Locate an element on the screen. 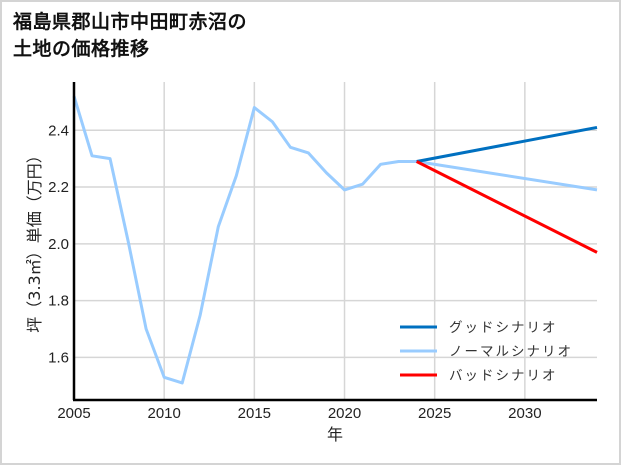 The width and height of the screenshot is (621, 465). x-tick-label: 2030 is located at coordinates (524, 413).